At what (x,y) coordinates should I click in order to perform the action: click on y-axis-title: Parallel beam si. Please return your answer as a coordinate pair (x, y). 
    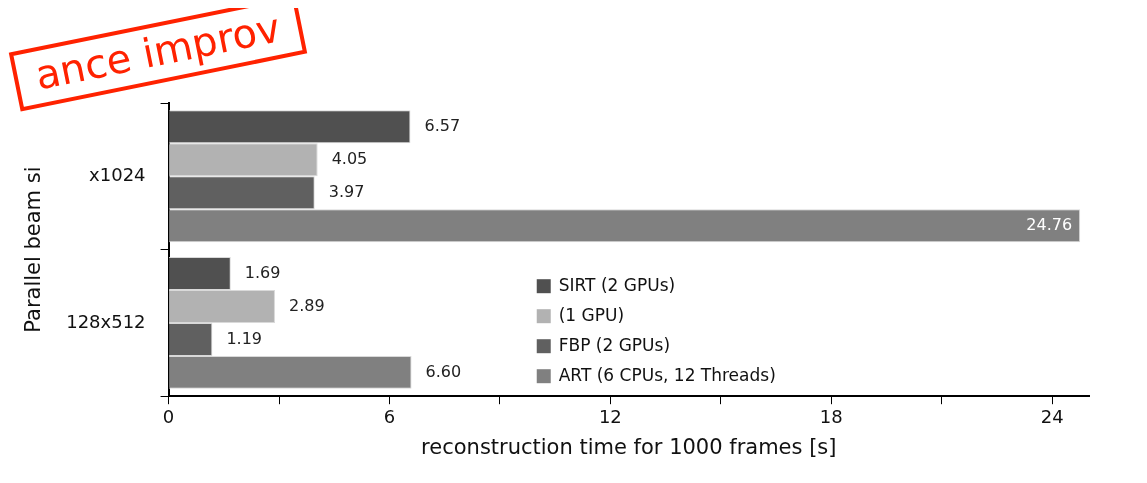
    Looking at the image, I should click on (33, 249).